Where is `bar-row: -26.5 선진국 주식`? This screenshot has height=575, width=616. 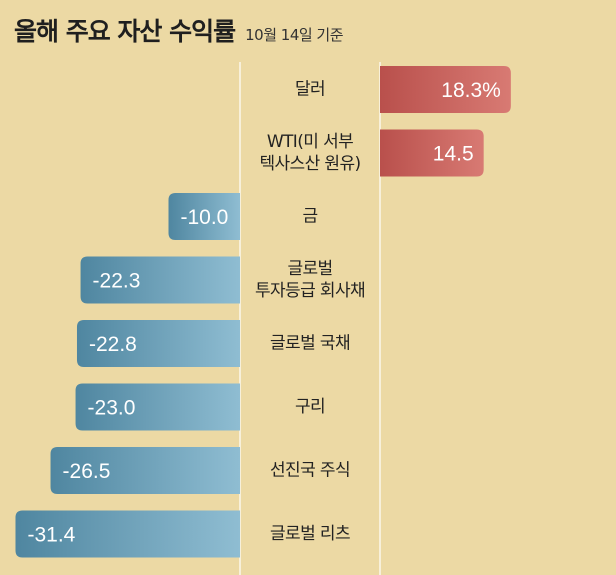
bar-row: -26.5 선진국 주식 is located at coordinates (200, 470).